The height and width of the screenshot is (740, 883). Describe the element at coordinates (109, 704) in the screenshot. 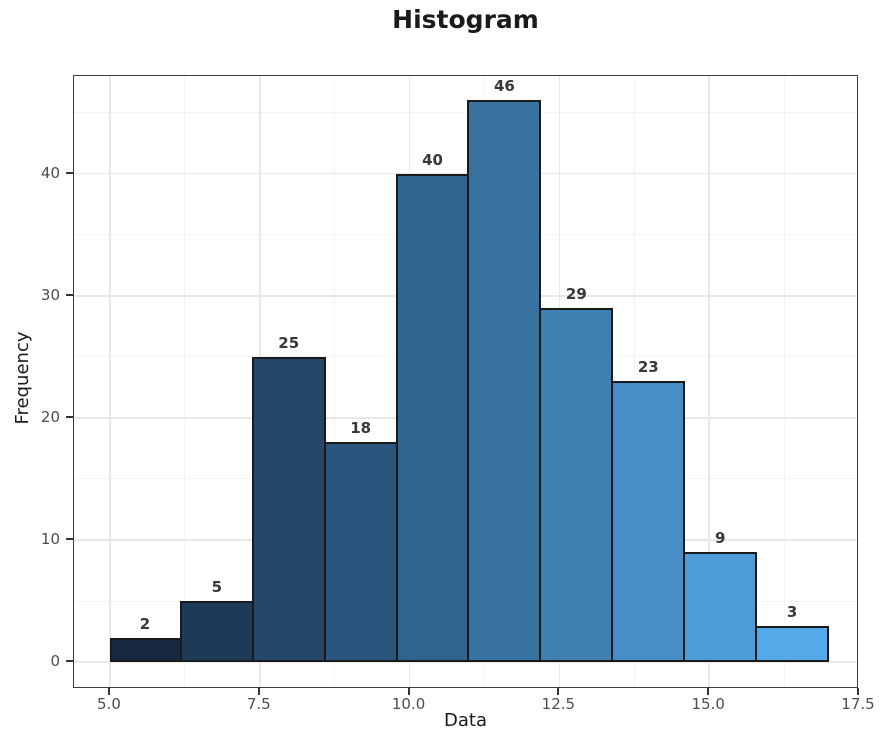

I see `x-tick-label: 5.0` at that location.